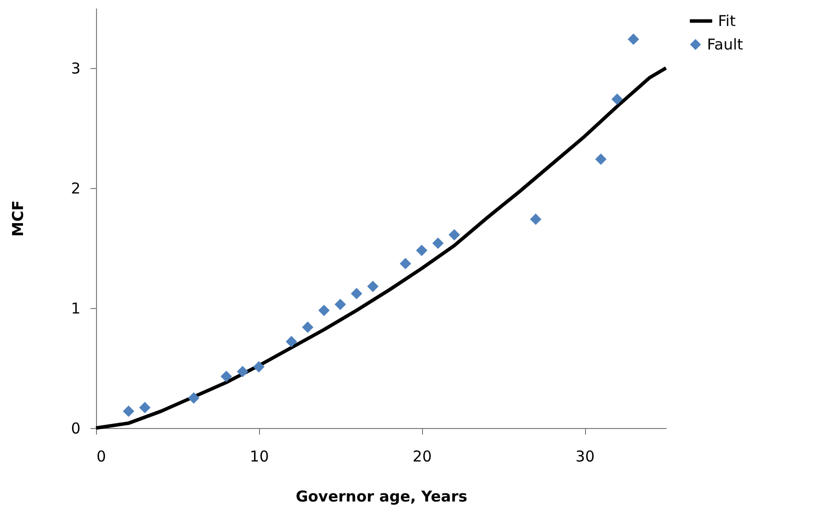  I want to click on x-tick-label: 20, so click(422, 457).